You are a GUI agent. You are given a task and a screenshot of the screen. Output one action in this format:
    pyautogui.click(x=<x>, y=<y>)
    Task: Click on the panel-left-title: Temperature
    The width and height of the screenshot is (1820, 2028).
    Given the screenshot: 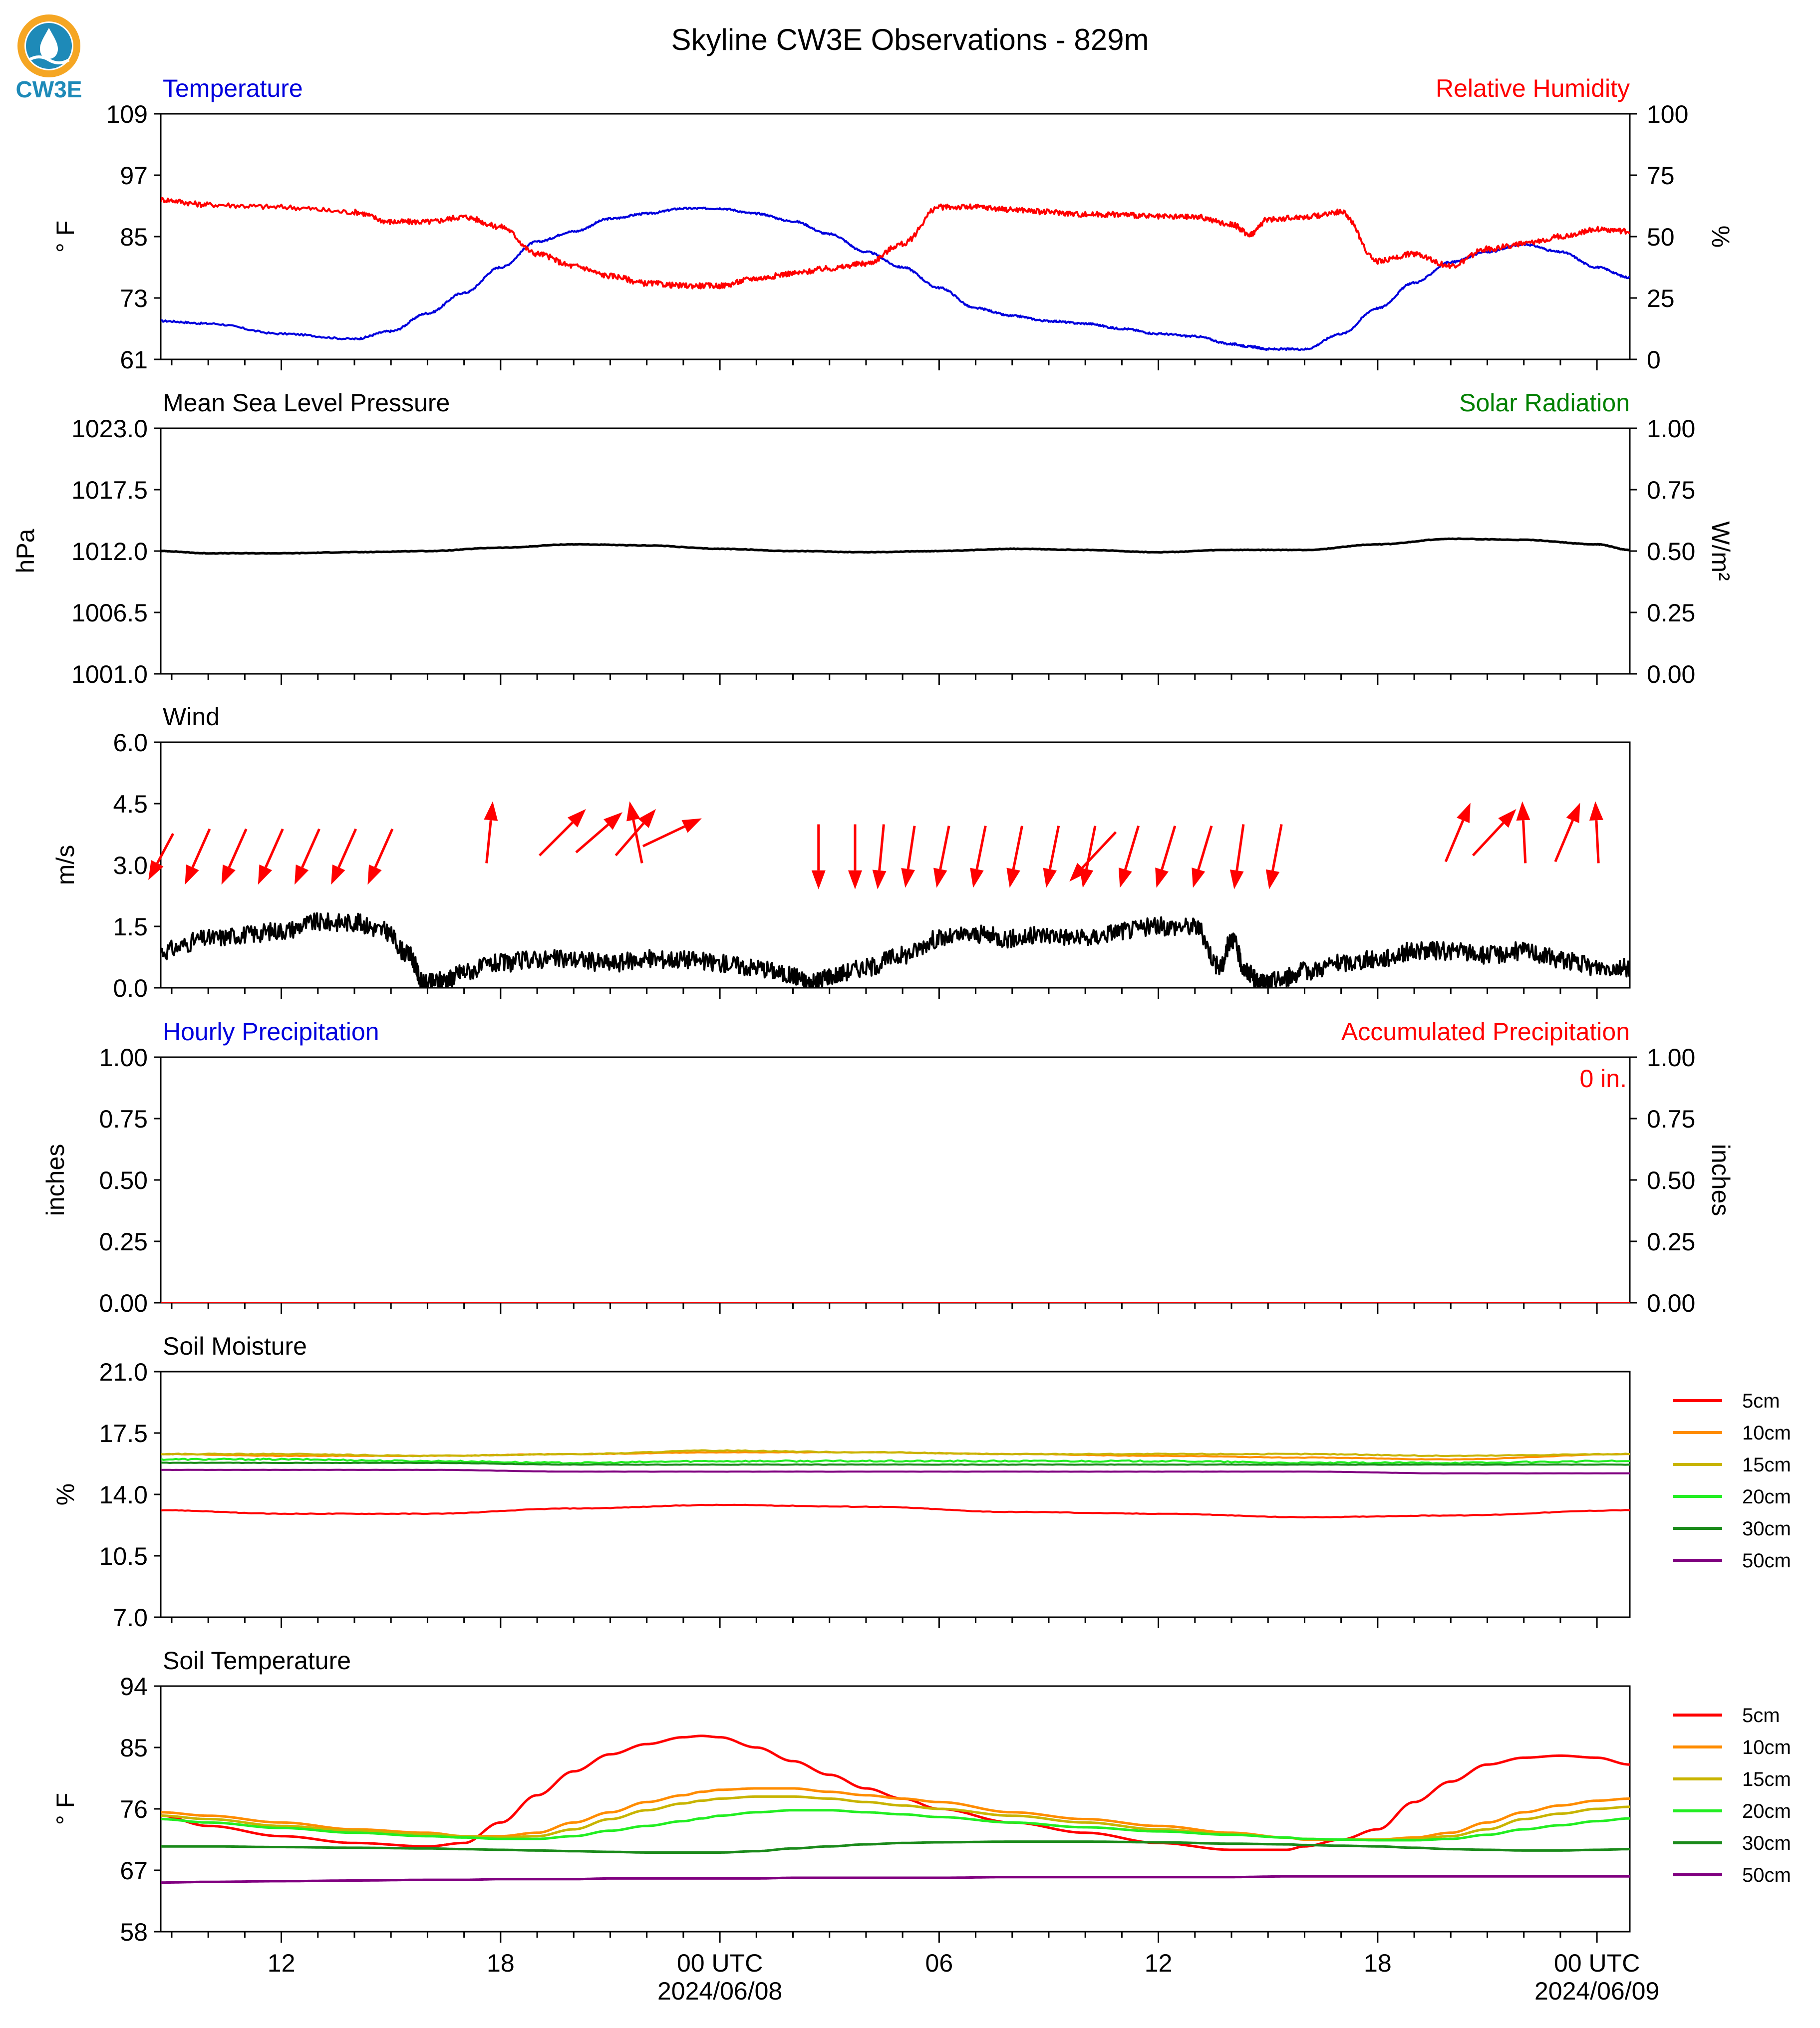 What is the action you would take?
    pyautogui.click(x=233, y=88)
    